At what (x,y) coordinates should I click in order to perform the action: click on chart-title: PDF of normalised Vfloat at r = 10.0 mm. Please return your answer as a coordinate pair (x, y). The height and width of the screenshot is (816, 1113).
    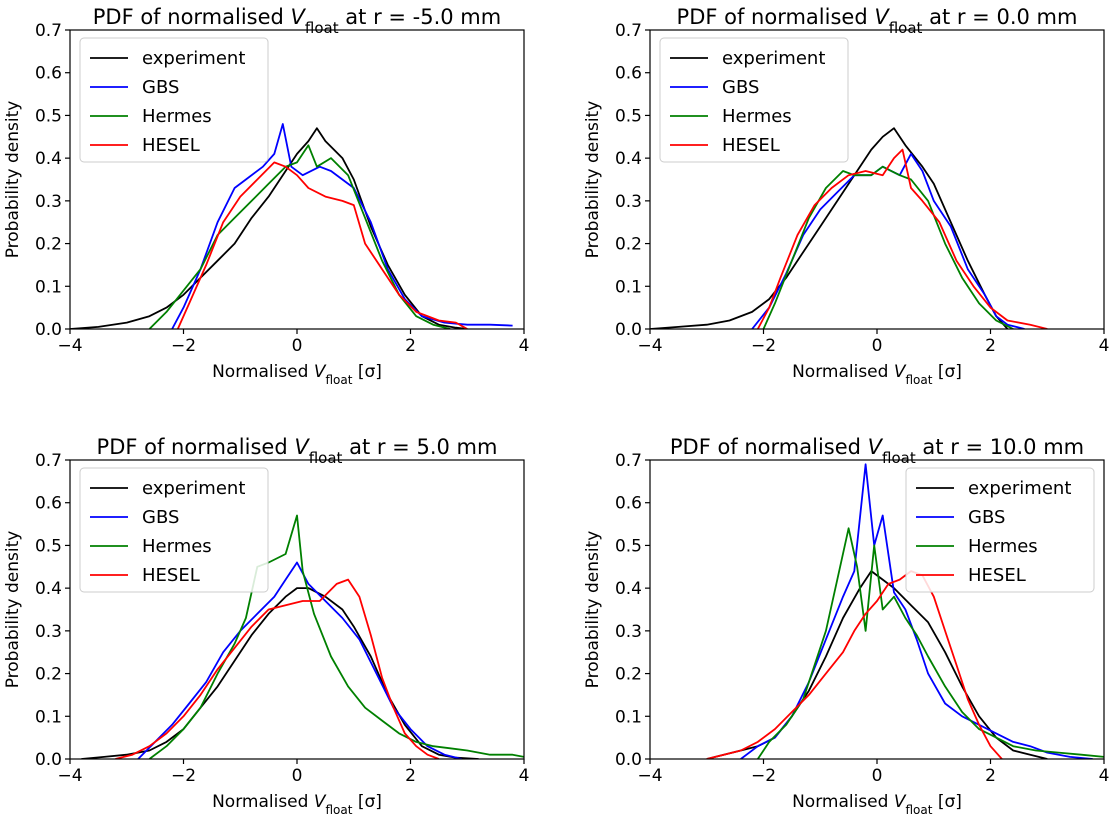
    Looking at the image, I should click on (877, 451).